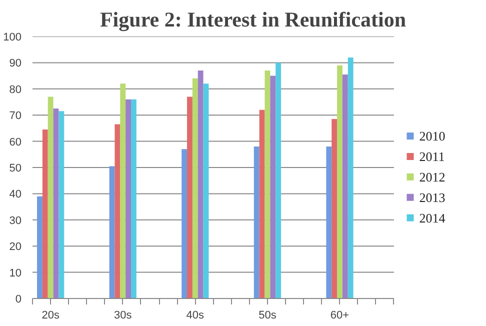  Describe the element at coordinates (15, 90) in the screenshot. I see `y-tick-label: 80` at that location.